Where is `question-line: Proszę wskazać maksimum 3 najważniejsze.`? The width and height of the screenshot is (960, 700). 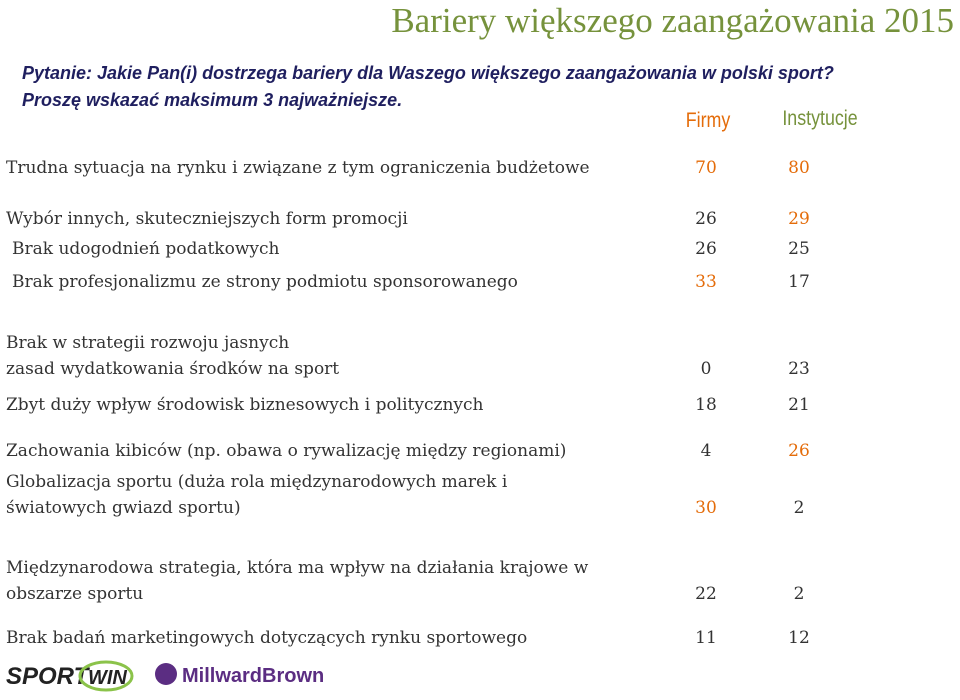 question-line: Proszę wskazać maksimum 3 najważniejsze. is located at coordinates (212, 100).